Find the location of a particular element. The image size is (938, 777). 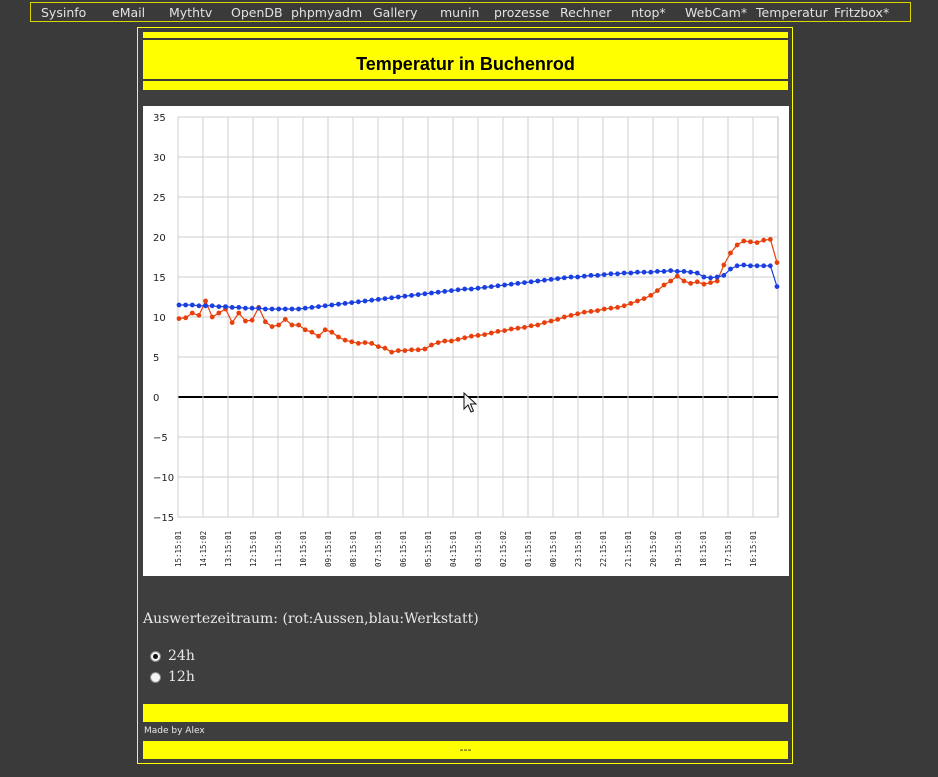

nav-ntop: ntop* is located at coordinates (648, 12).